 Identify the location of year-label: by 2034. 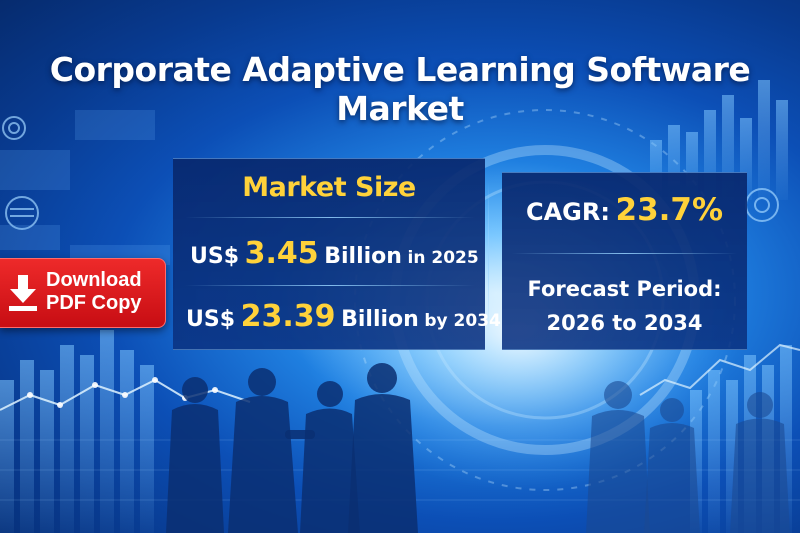
(462, 321).